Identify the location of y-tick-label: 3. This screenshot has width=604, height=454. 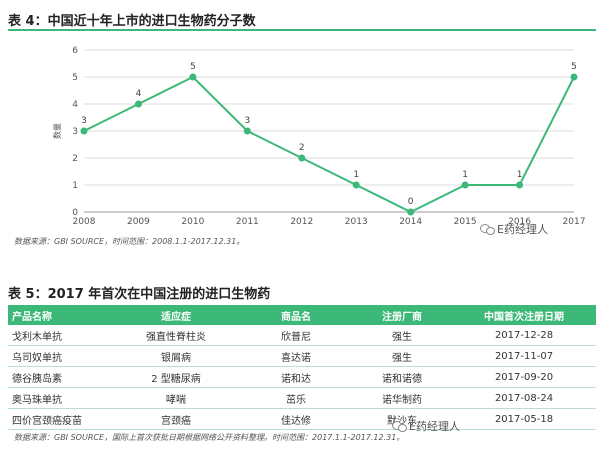
(75, 132).